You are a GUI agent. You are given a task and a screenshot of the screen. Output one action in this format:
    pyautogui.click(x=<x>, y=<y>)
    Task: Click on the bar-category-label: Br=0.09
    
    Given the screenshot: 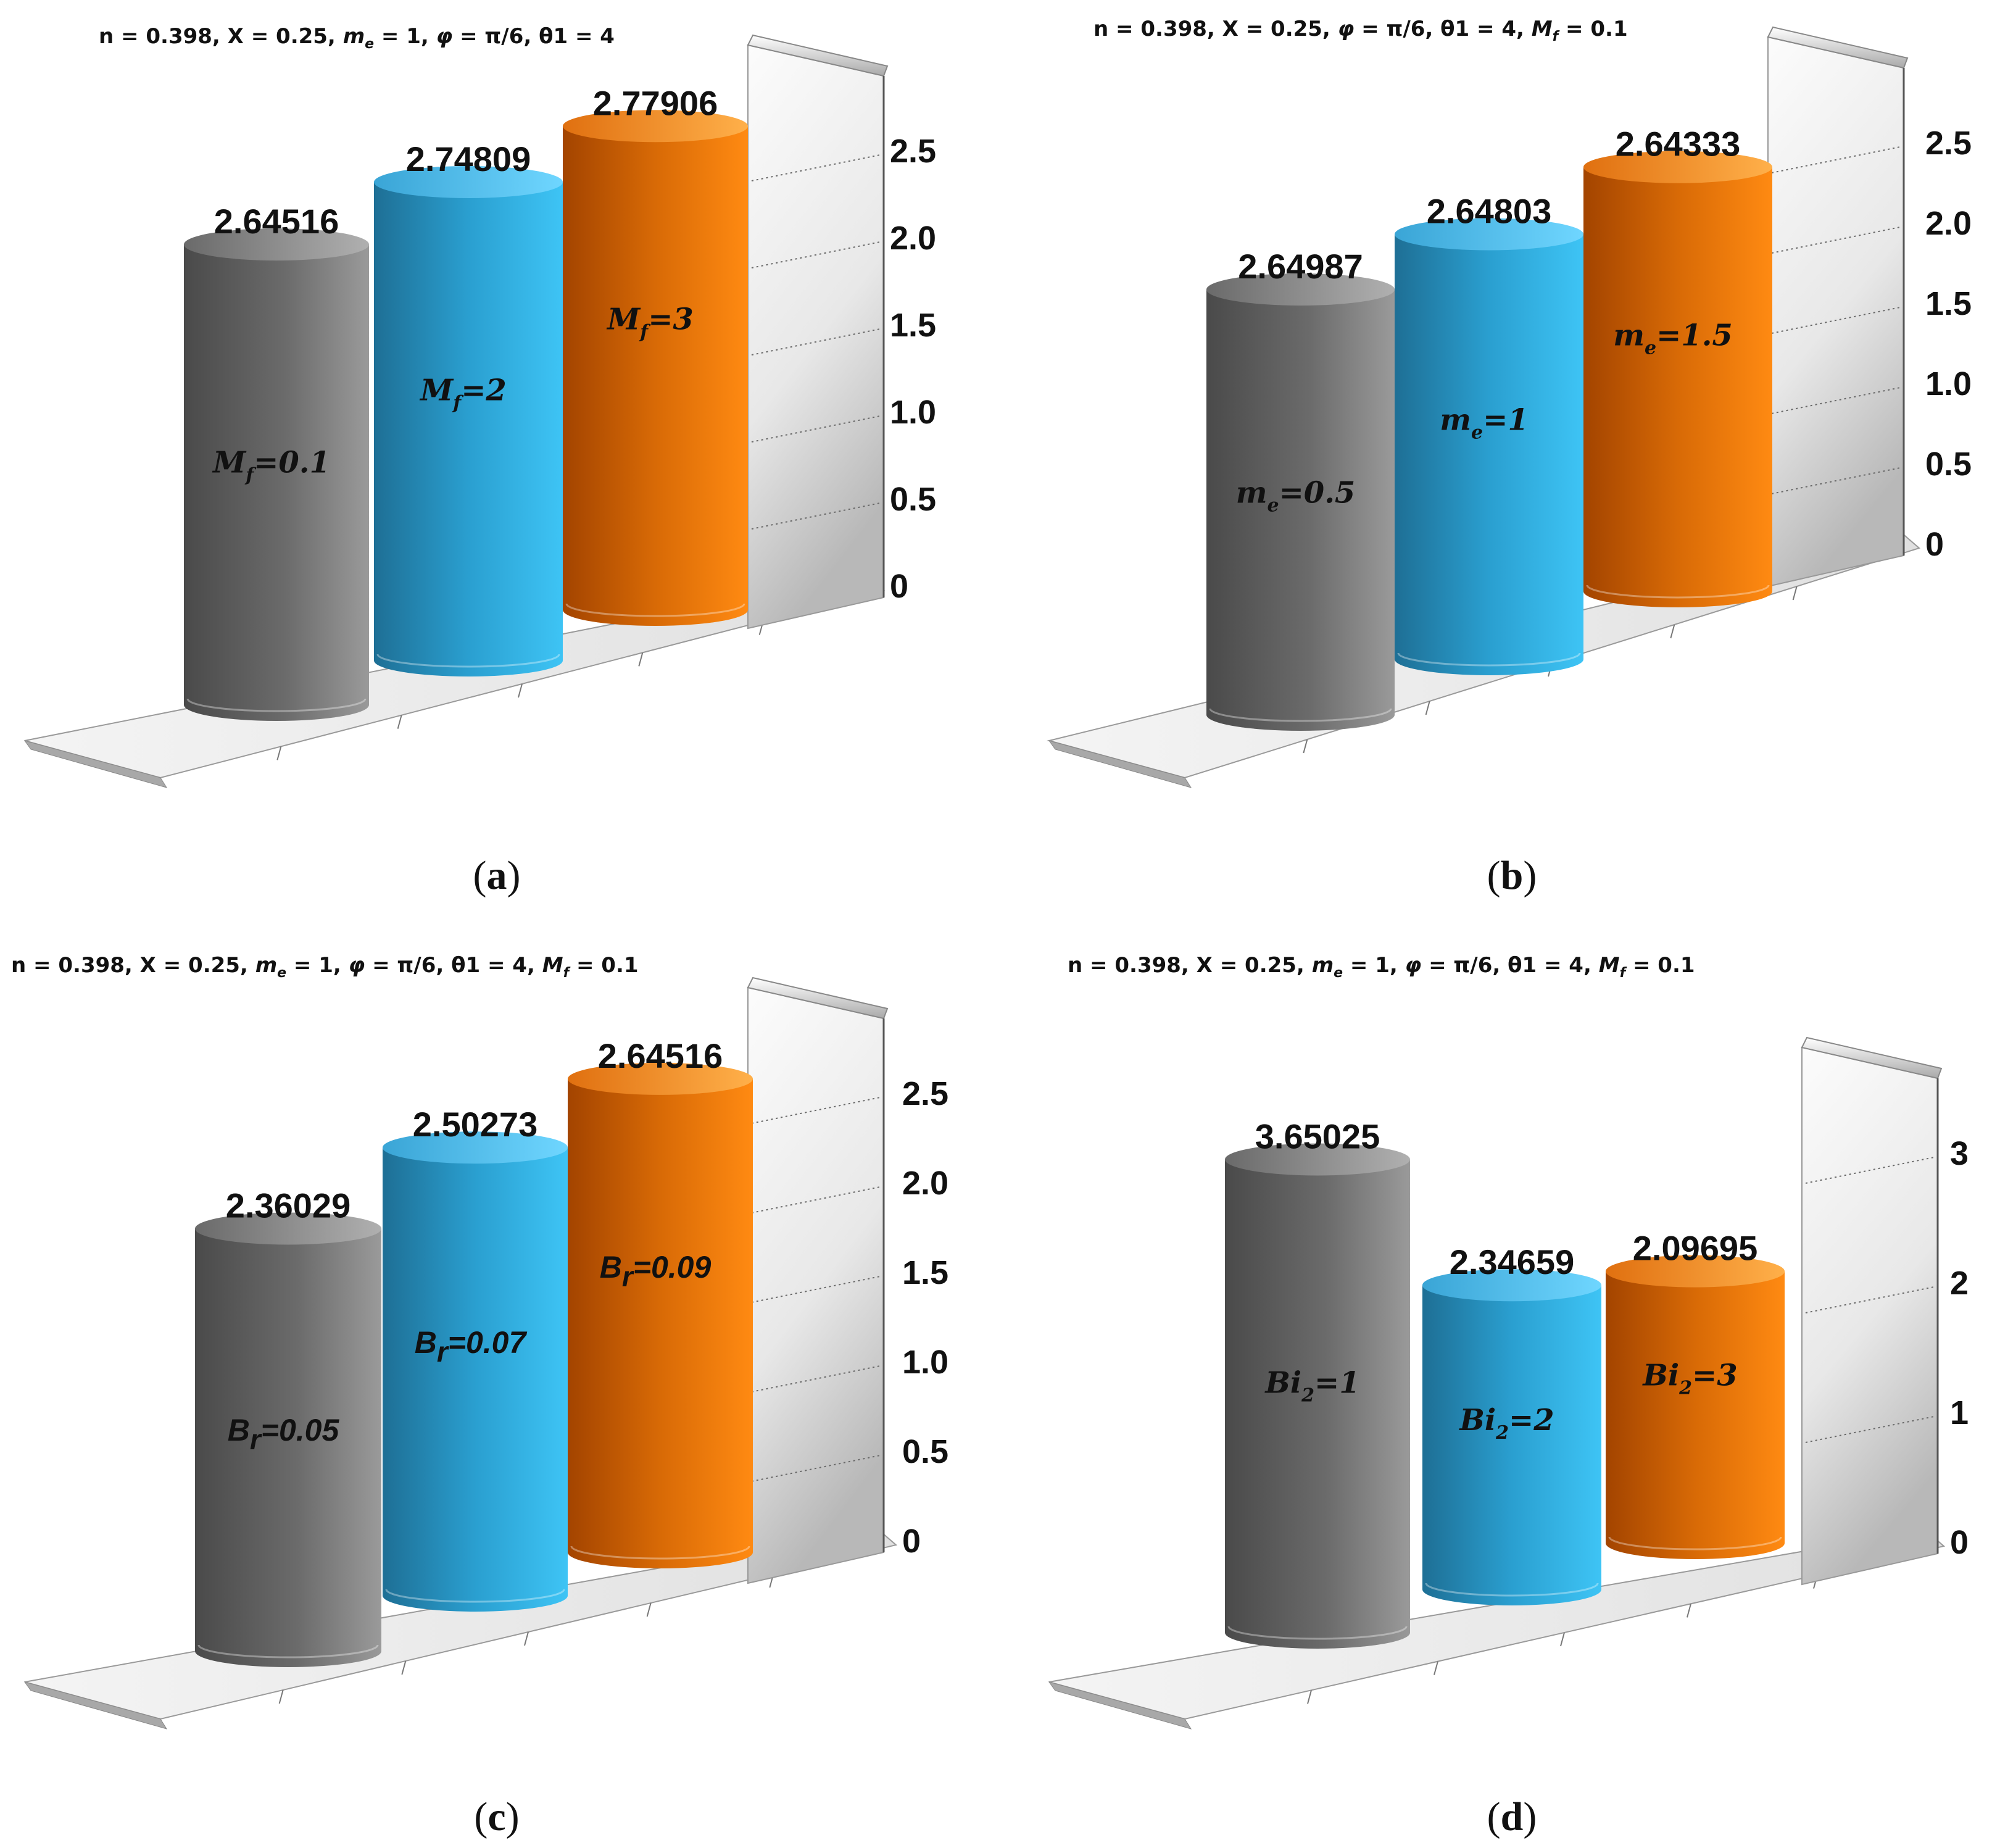 What is the action you would take?
    pyautogui.click(x=656, y=1271)
    